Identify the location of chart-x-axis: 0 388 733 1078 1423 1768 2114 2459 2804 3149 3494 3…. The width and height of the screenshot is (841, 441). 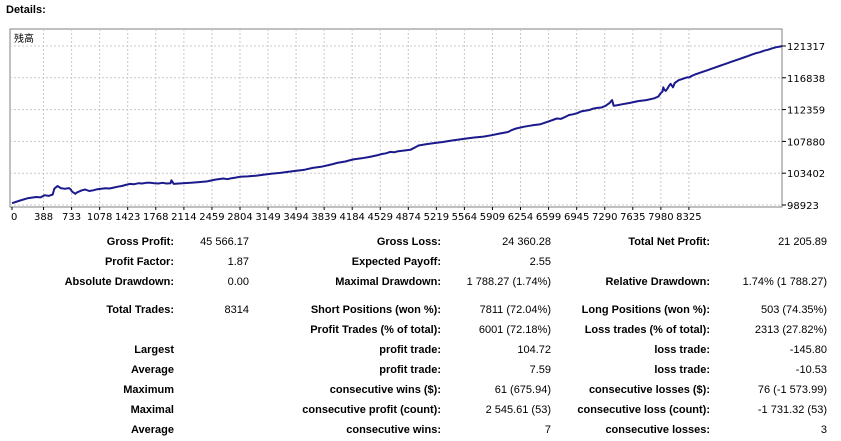
(356, 215).